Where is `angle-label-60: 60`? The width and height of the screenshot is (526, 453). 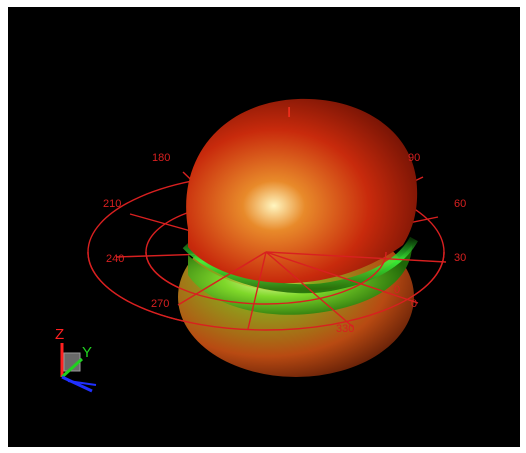 angle-label-60: 60 is located at coordinates (460, 204).